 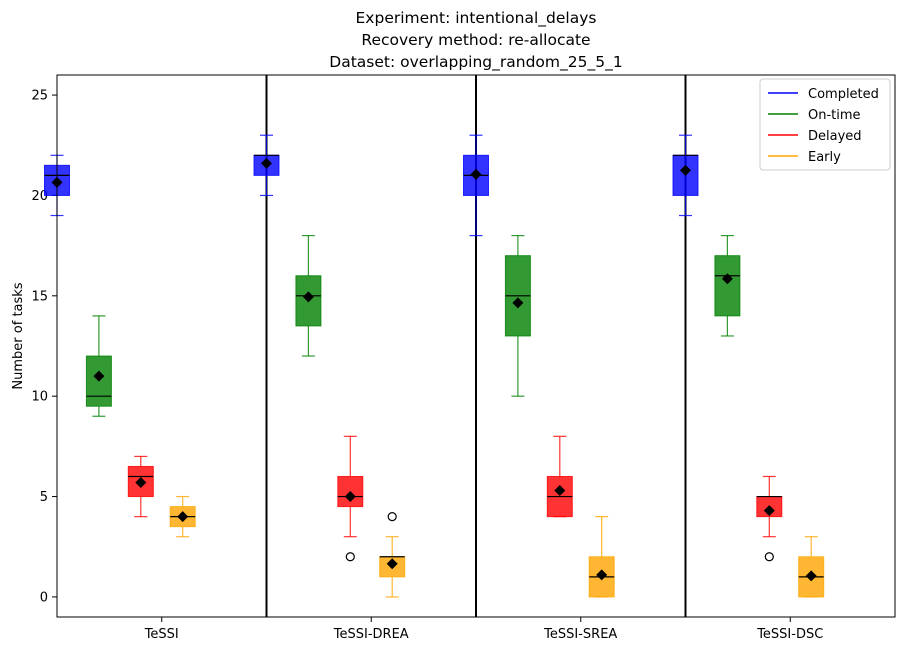 I want to click on box-early-tessi, so click(x=182, y=516).